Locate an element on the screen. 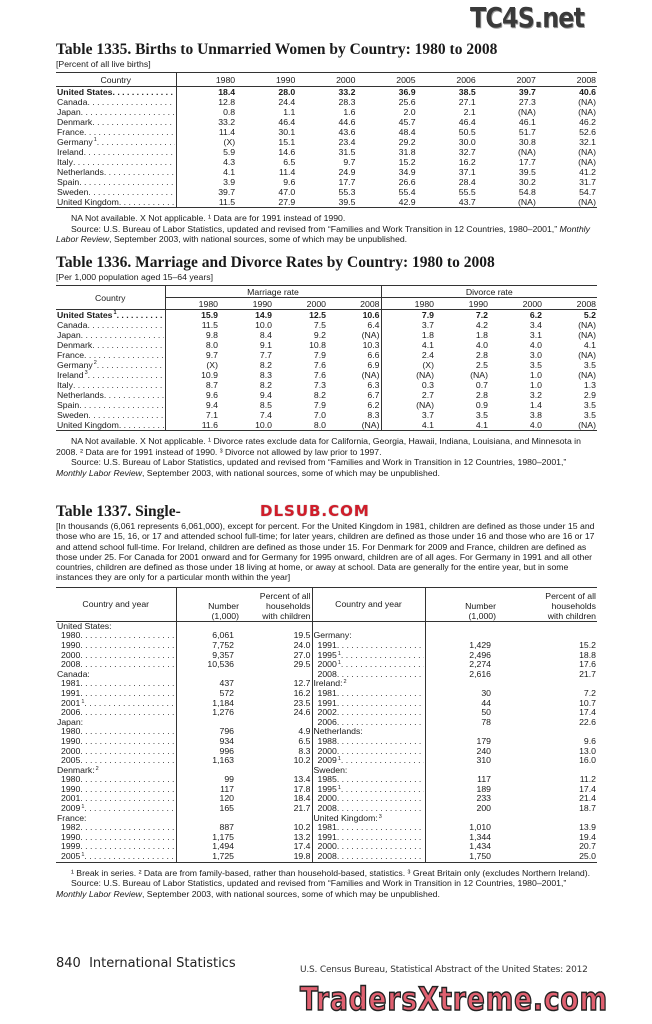  year-label: 1985 is located at coordinates (369, 780).